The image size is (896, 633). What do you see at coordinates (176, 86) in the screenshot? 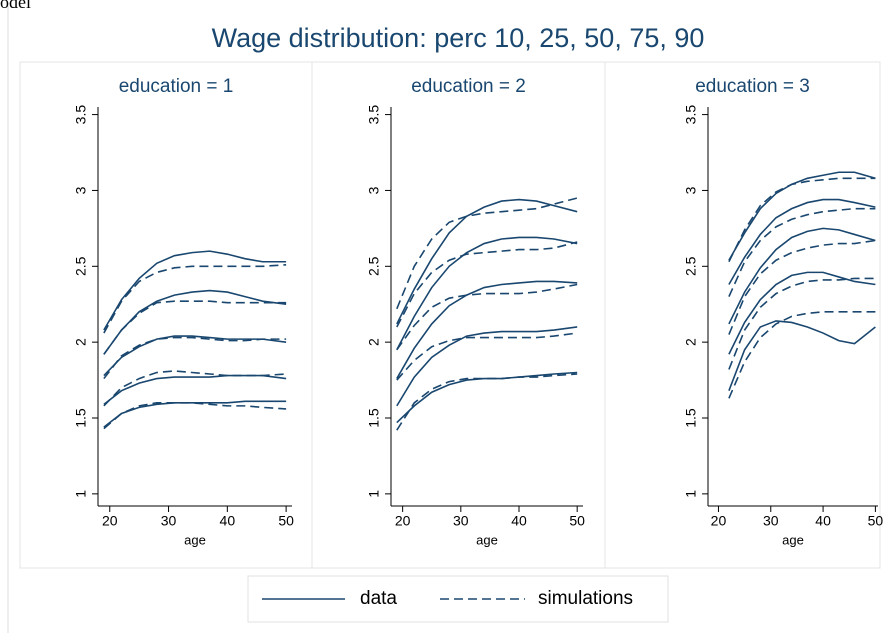
I see `panel-title: education = 1` at bounding box center [176, 86].